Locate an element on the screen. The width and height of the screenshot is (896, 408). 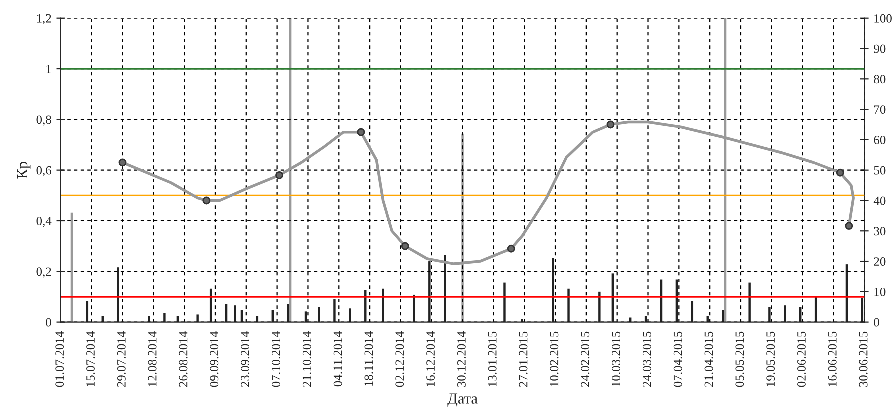
y2-tick-label: 100 is located at coordinates (883, 18).